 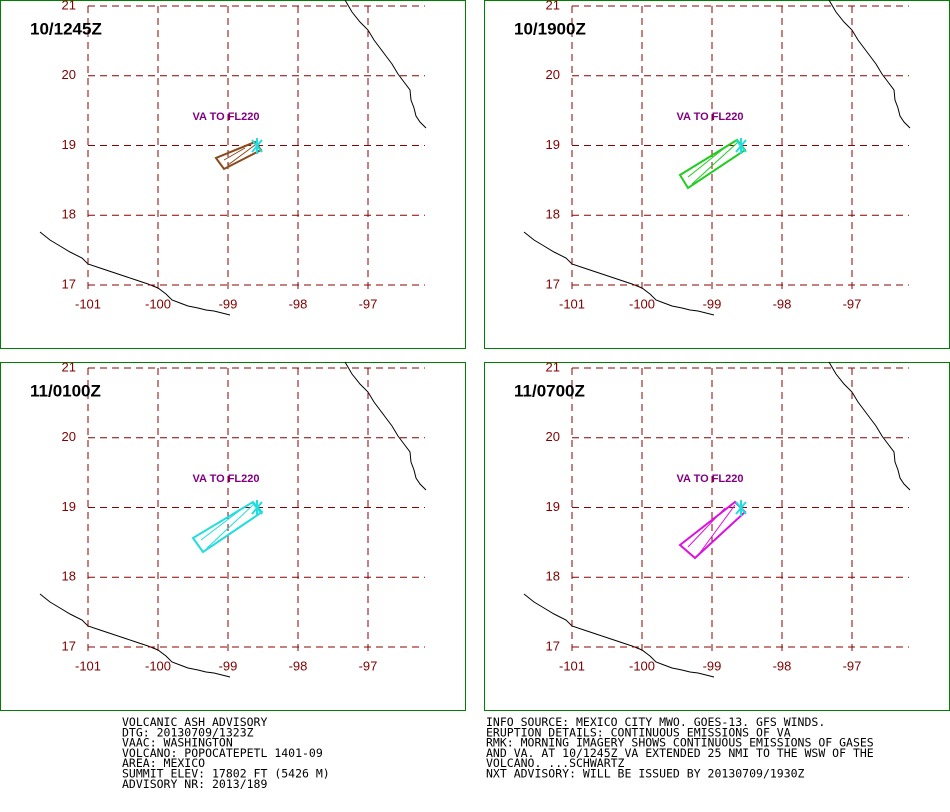 I want to click on advisory-text: ADVISORY NR: 2013/189, so click(x=194, y=784).